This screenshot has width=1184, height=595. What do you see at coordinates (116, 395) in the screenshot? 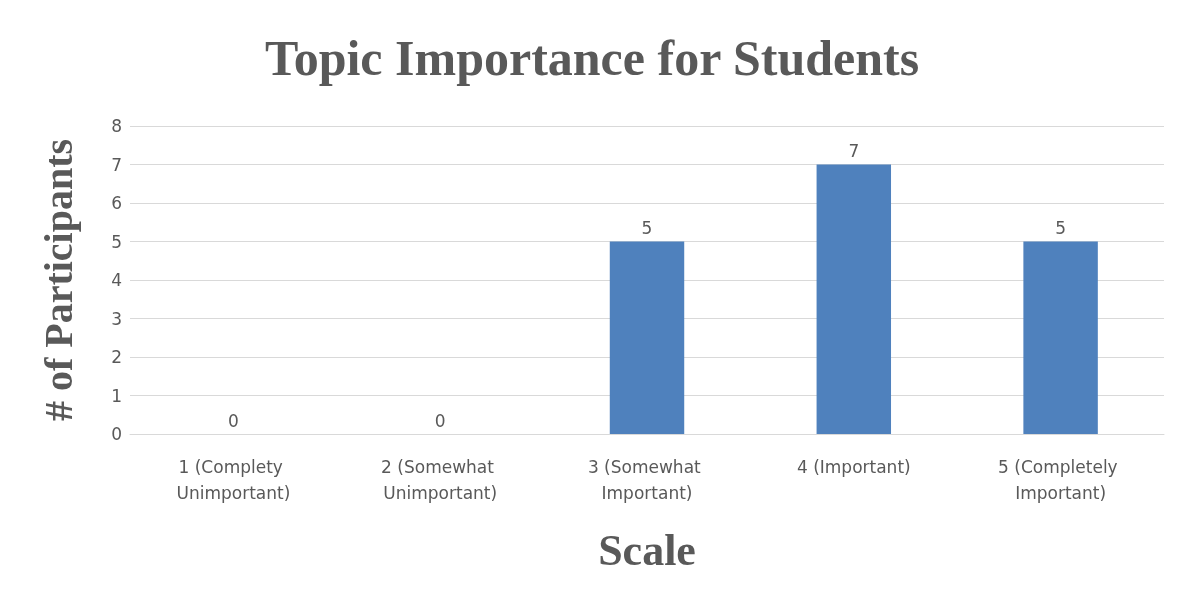
I see `y-tick-label: 1` at bounding box center [116, 395].